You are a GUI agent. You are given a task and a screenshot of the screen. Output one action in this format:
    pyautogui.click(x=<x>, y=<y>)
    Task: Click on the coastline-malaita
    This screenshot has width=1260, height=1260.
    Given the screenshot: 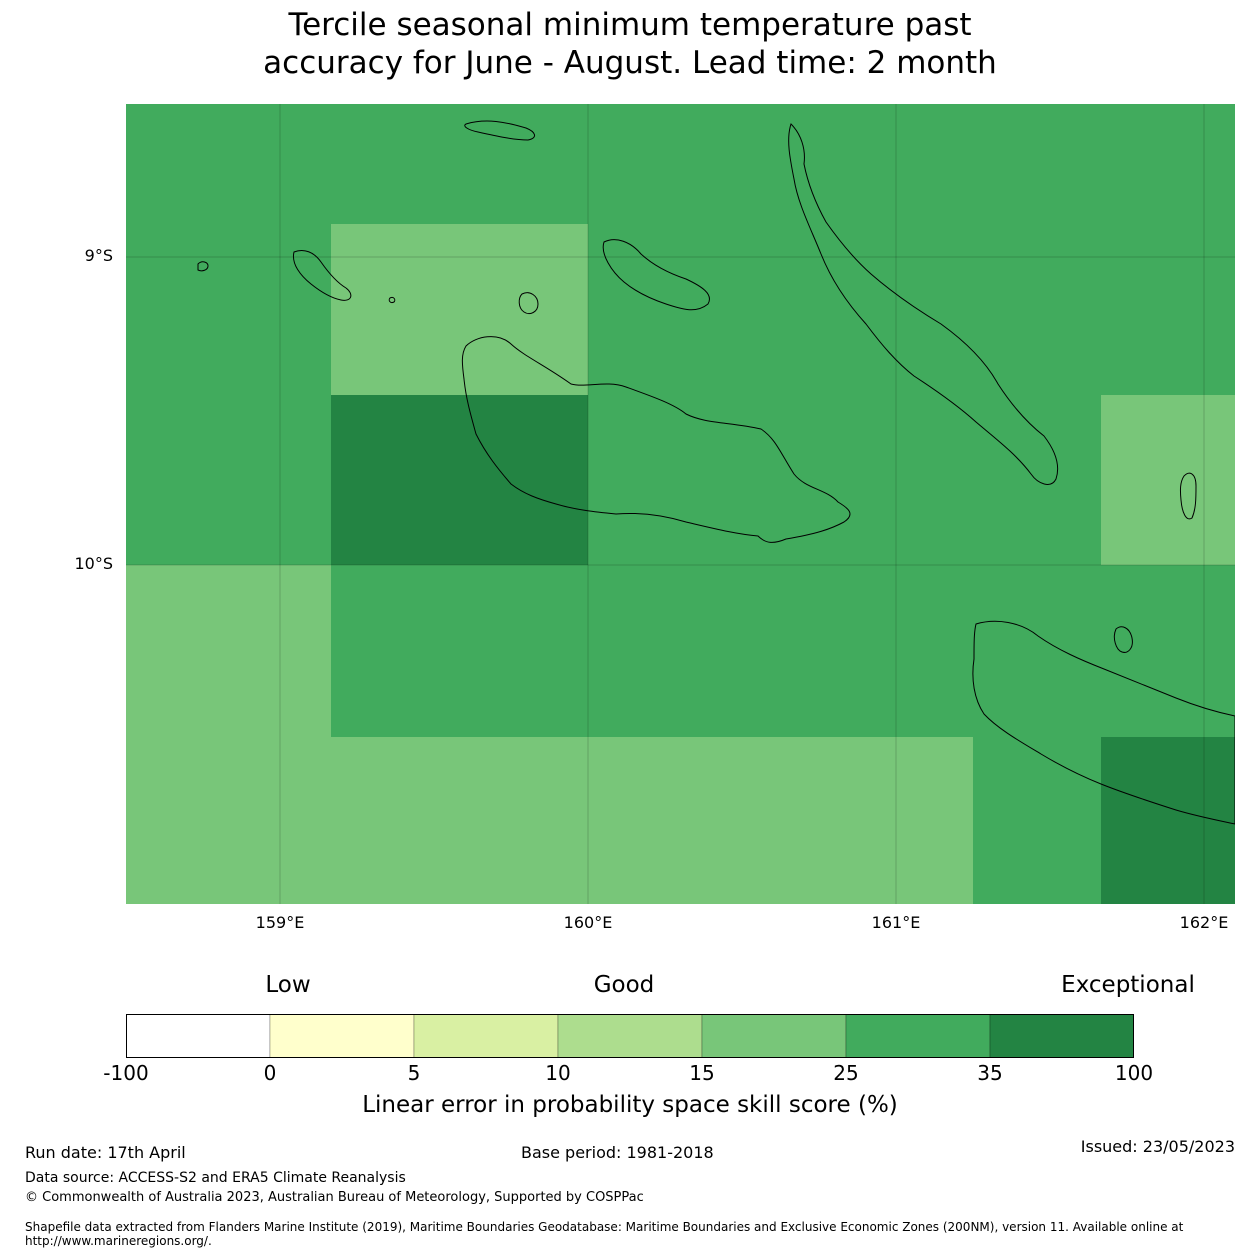 What is the action you would take?
    pyautogui.click(x=923, y=304)
    